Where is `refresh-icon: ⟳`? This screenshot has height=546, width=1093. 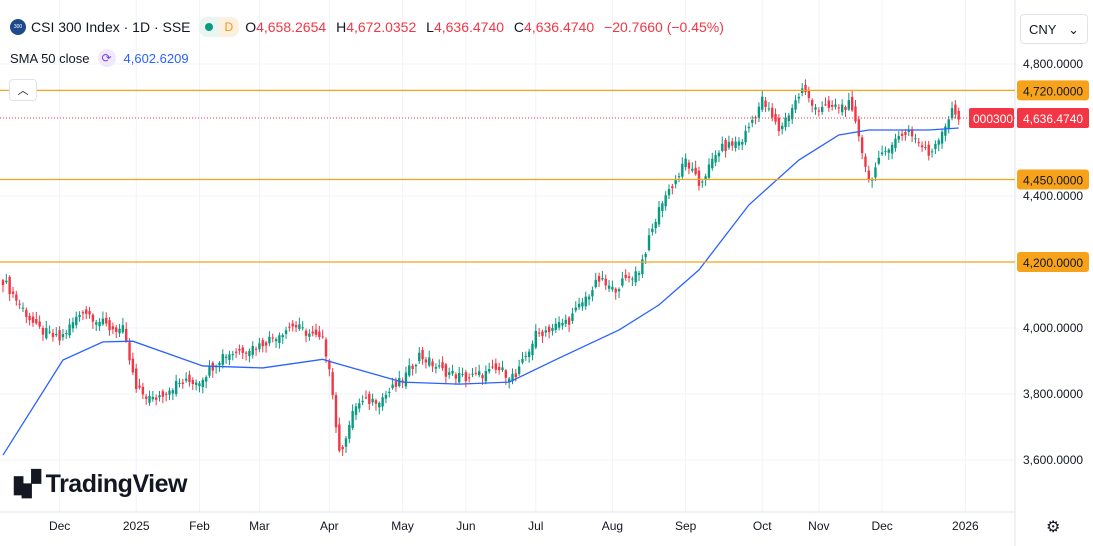 refresh-icon: ⟳ is located at coordinates (106, 58).